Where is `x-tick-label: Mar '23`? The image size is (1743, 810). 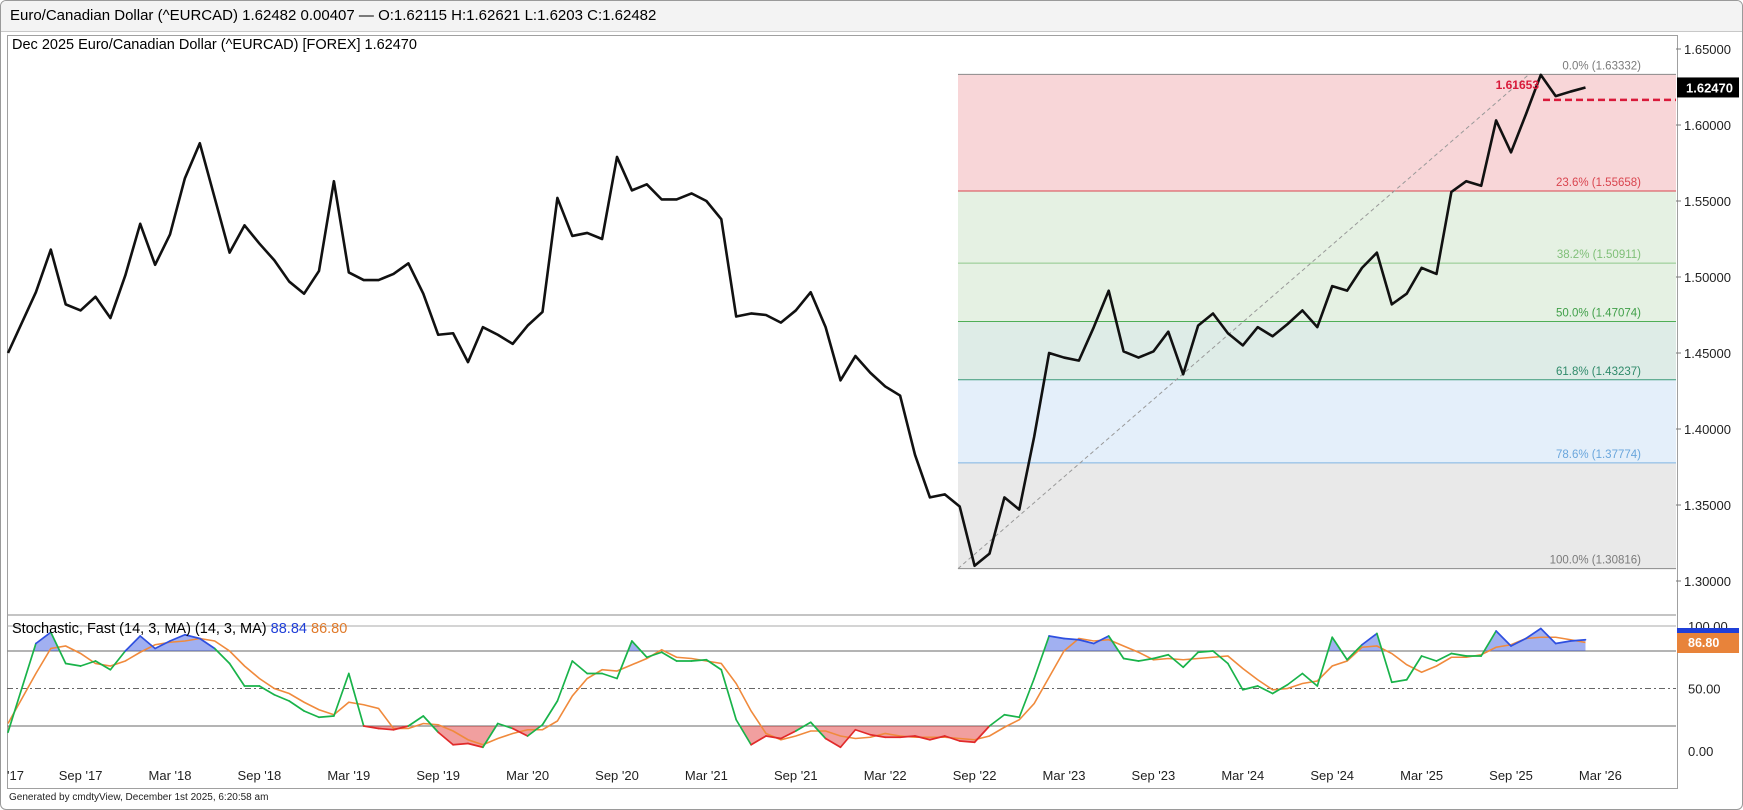
x-tick-label: Mar '23 is located at coordinates (1064, 775).